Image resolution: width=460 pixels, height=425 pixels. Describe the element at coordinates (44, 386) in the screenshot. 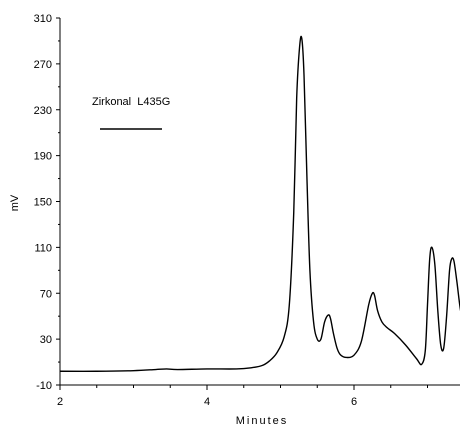

I see `y-tick-label: -10` at that location.